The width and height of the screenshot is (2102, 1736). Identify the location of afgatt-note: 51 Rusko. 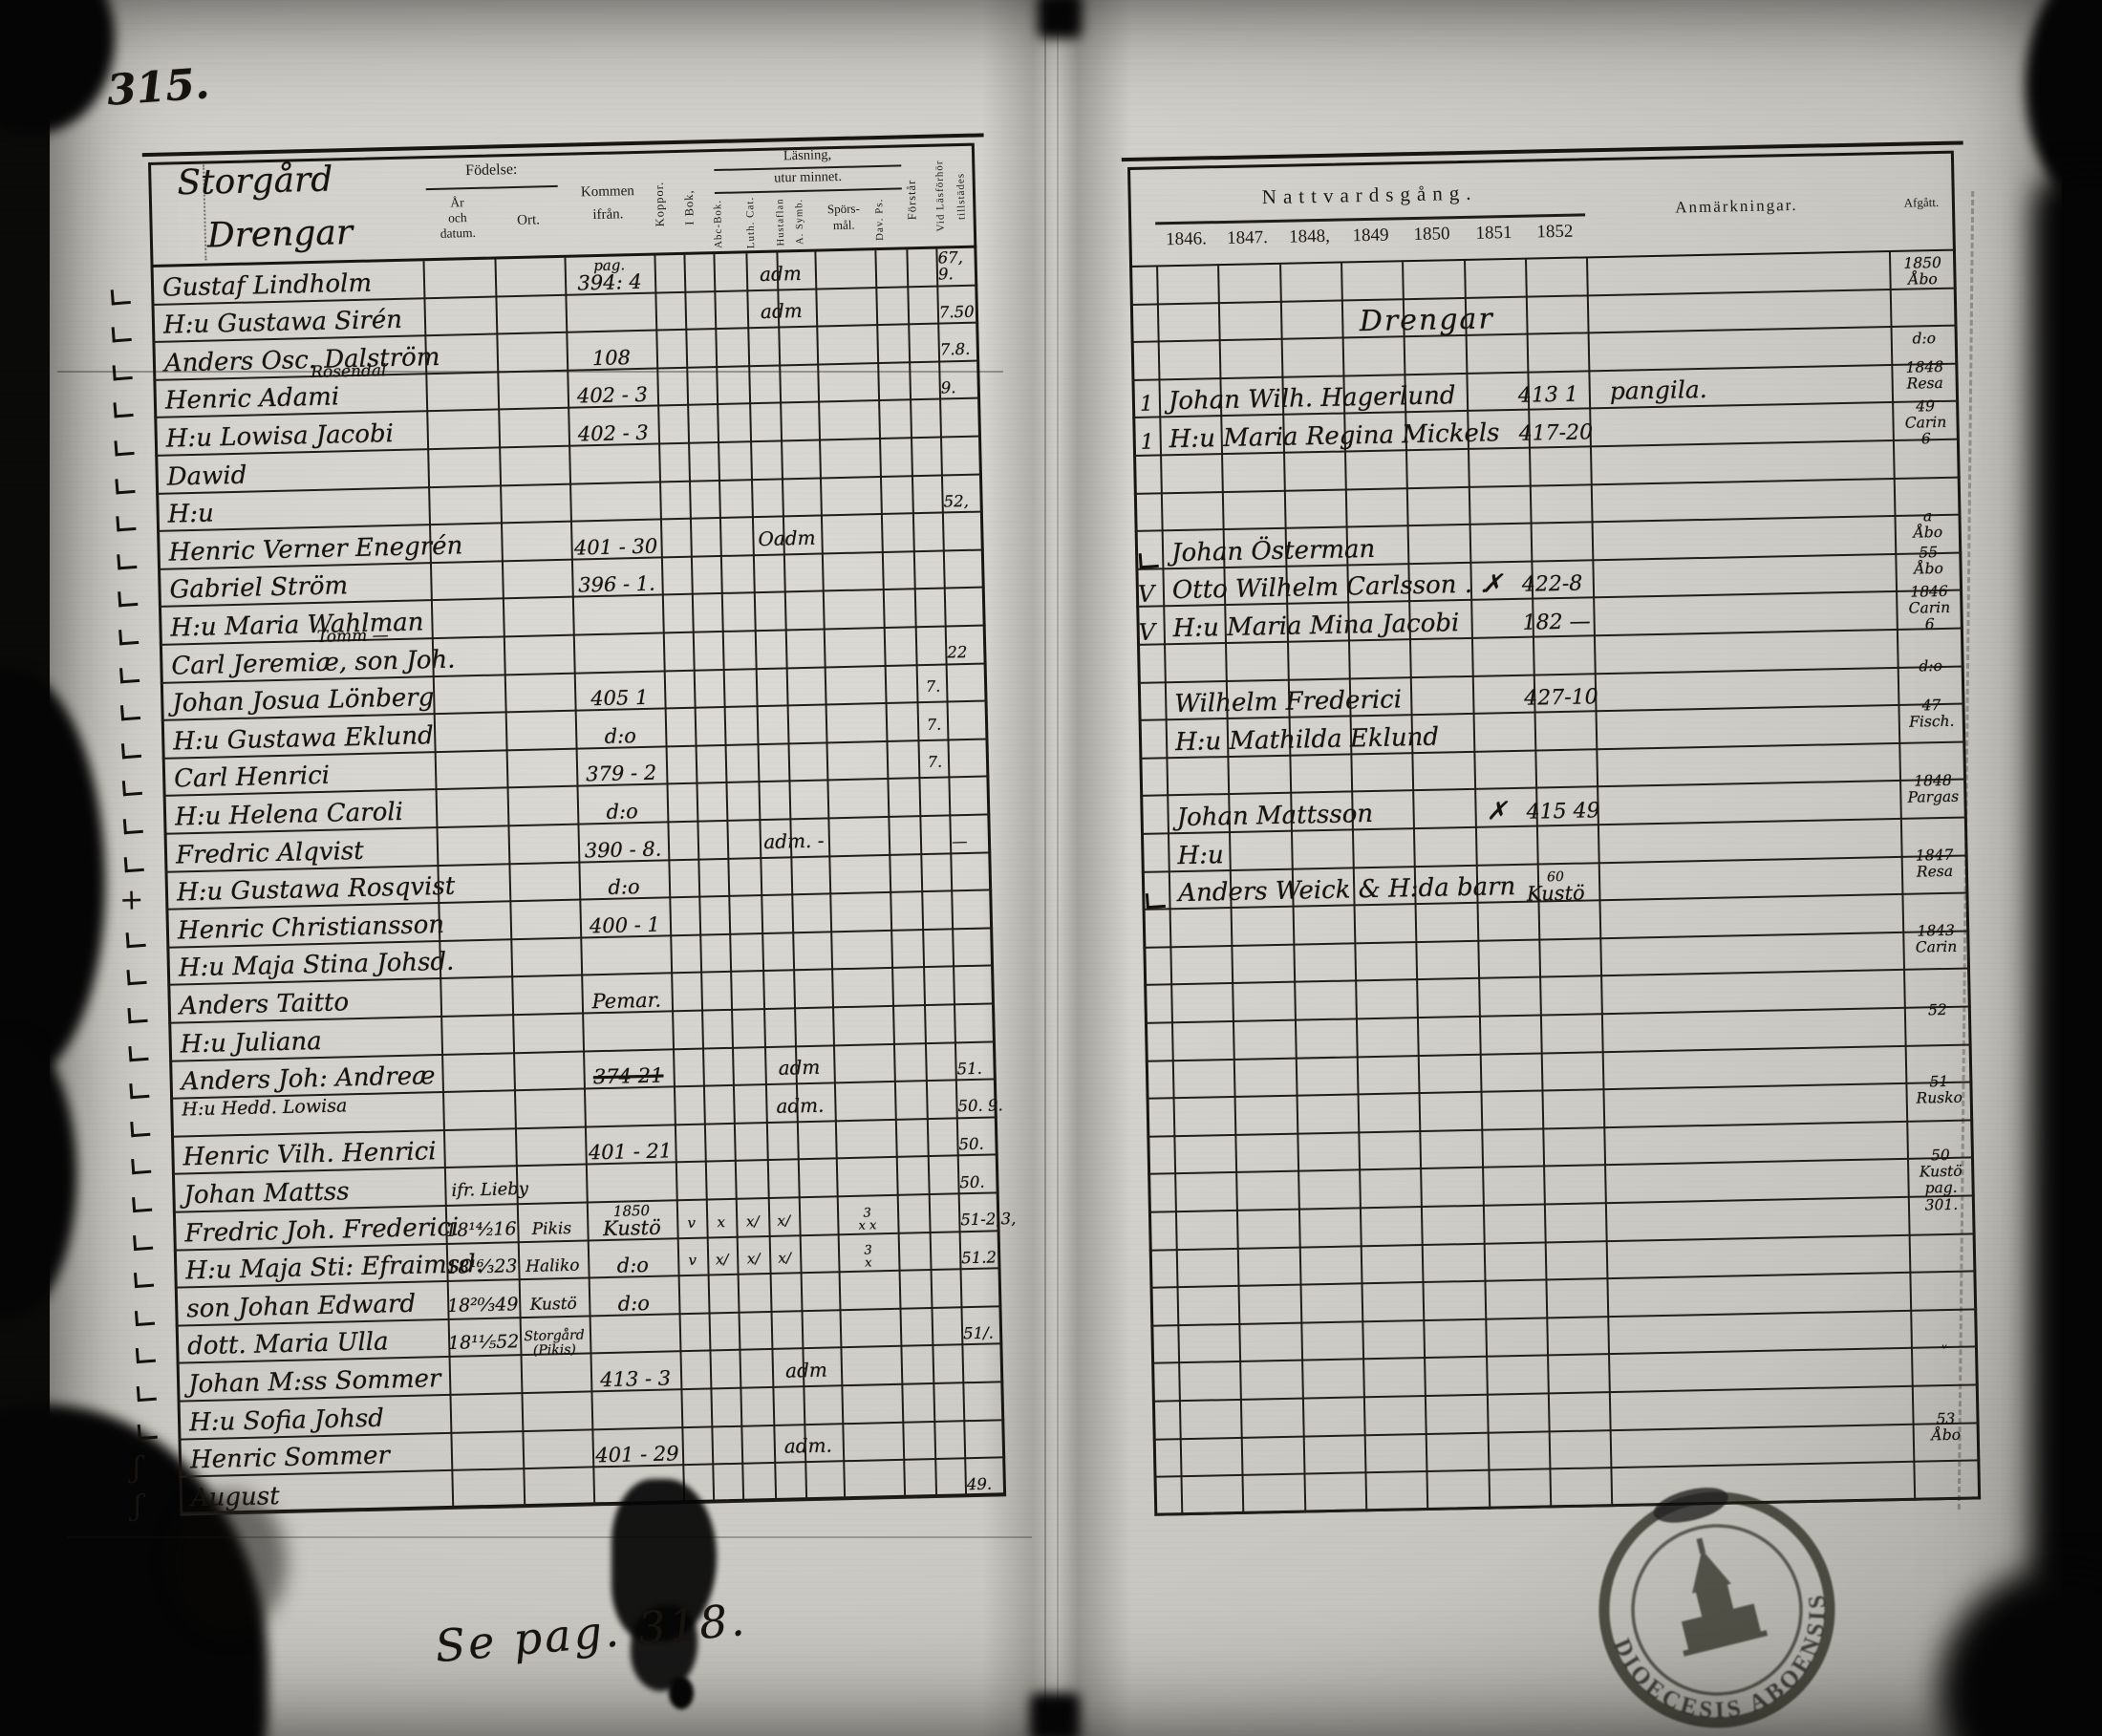
(1939, 1090).